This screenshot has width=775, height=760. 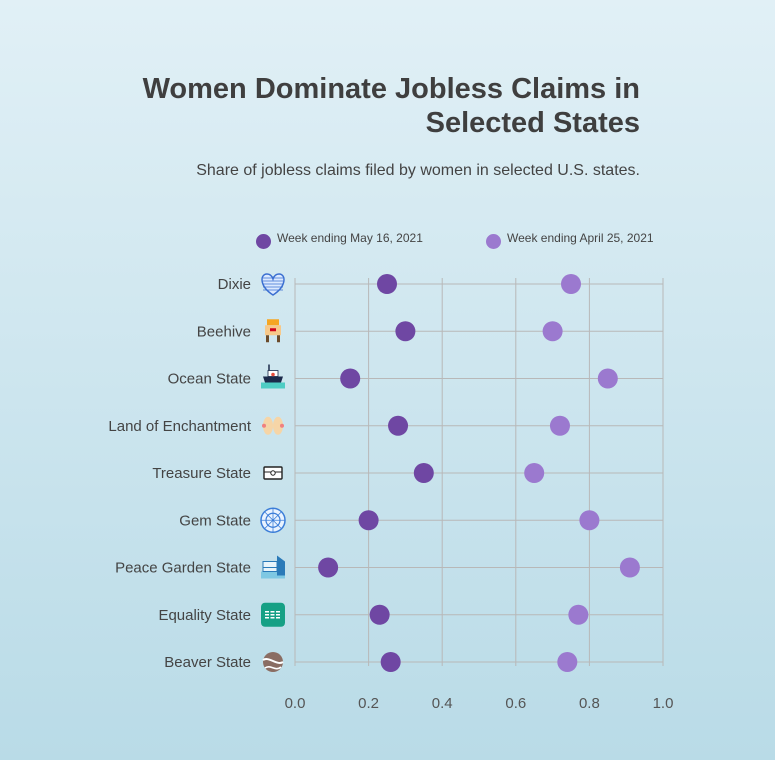 I want to click on peace-garden-icon, so click(x=273, y=567).